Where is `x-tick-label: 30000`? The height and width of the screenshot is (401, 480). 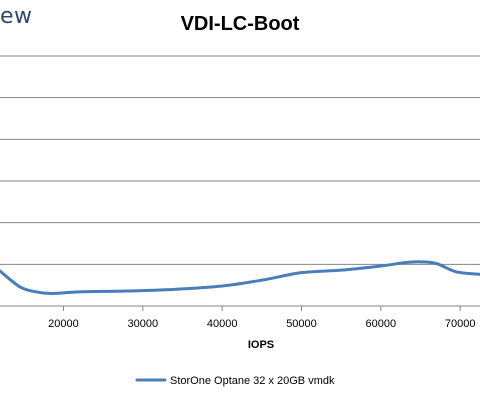
x-tick-label: 30000 is located at coordinates (143, 324).